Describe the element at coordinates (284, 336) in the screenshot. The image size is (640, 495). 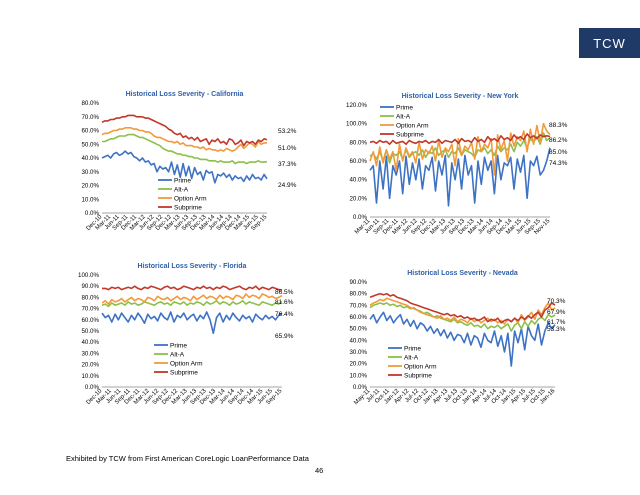
I see `data-label: 65.9%` at that location.